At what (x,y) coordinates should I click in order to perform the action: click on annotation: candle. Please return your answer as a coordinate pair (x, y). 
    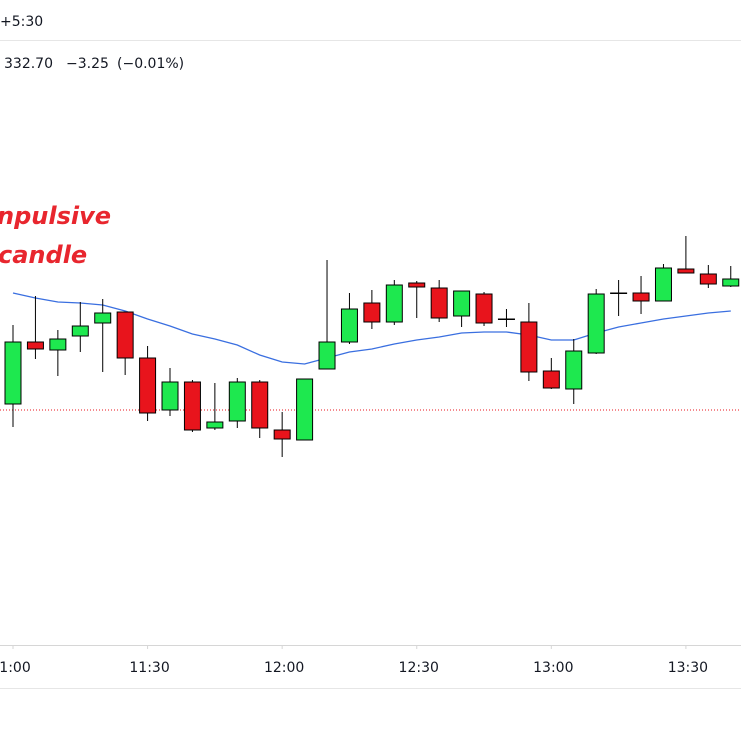
    Looking at the image, I should click on (43, 255).